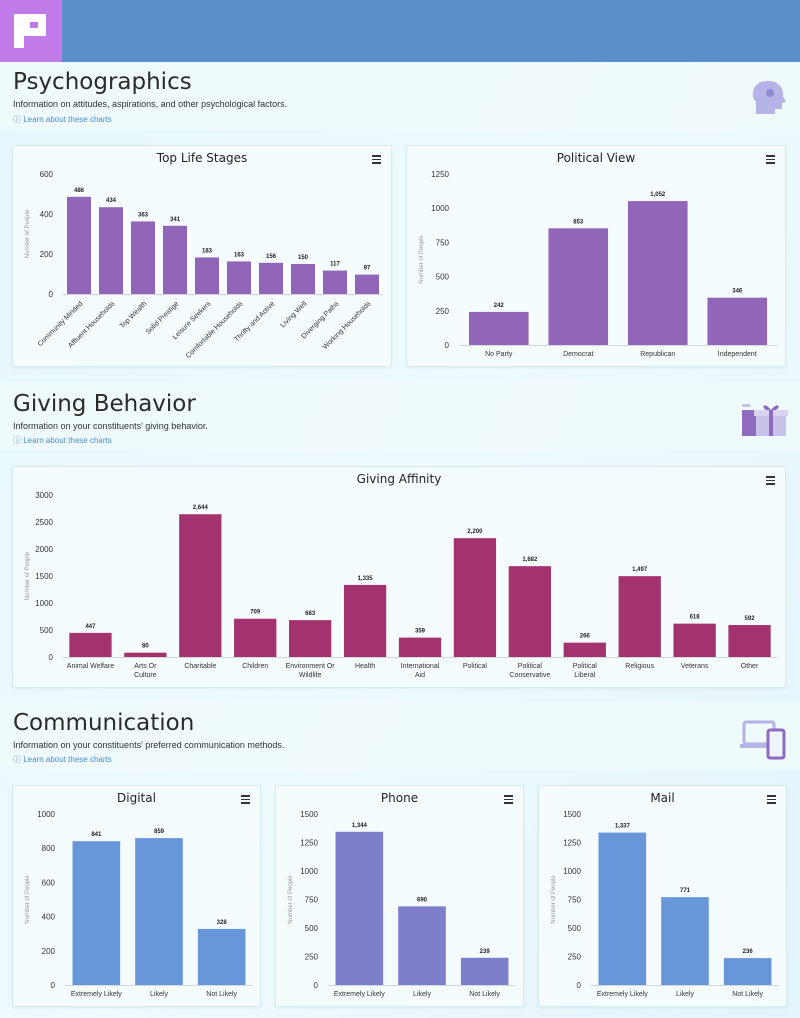 The image size is (800, 1018). What do you see at coordinates (443, 311) in the screenshot?
I see `y-tick-label: 250` at bounding box center [443, 311].